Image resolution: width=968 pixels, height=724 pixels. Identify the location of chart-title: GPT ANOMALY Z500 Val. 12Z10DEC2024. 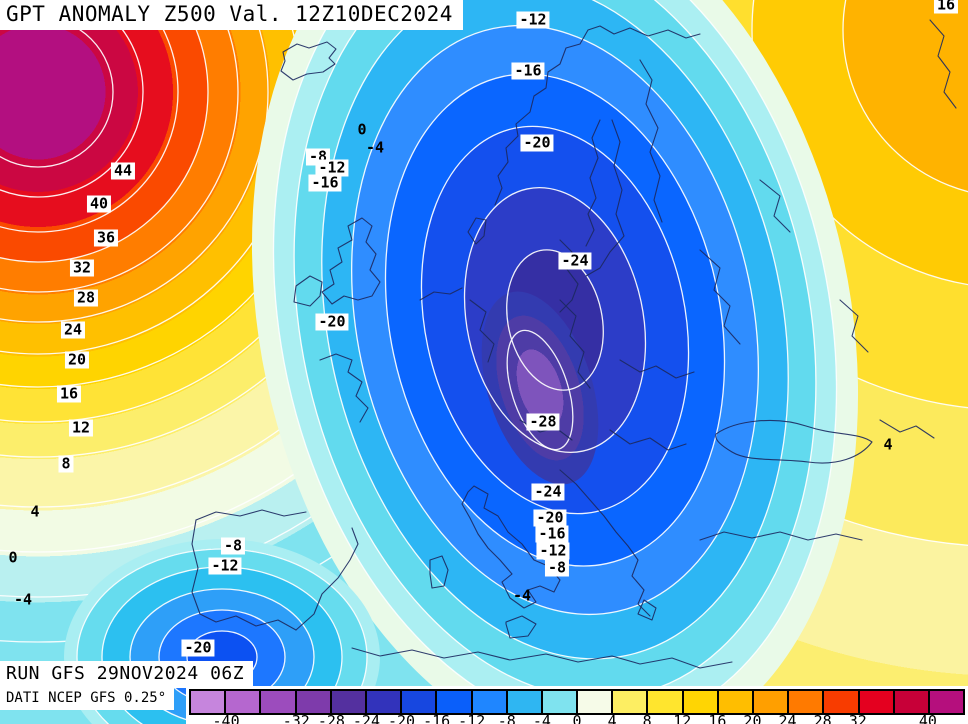
(231, 15).